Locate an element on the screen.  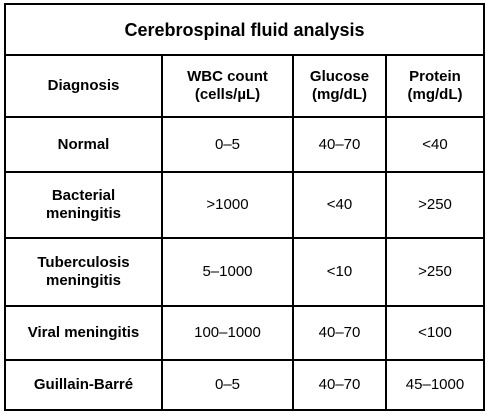
header-glucose: Glucose (mg/dL) is located at coordinates (339, 86).